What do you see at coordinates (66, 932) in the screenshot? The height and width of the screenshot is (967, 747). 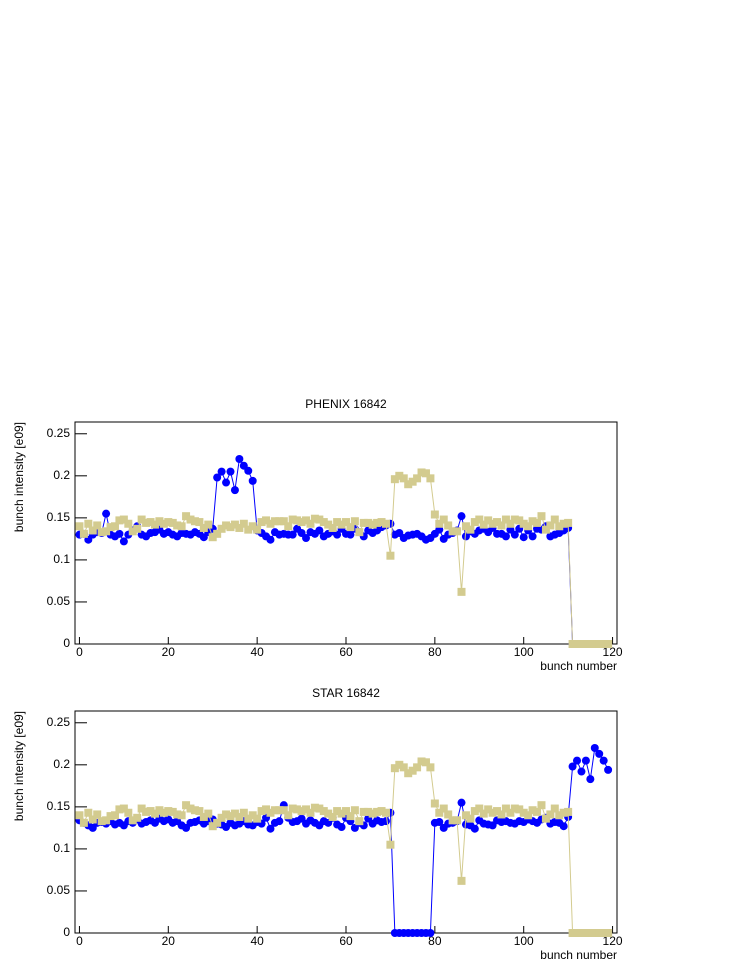 I see `y-tick-label: 0` at bounding box center [66, 932].